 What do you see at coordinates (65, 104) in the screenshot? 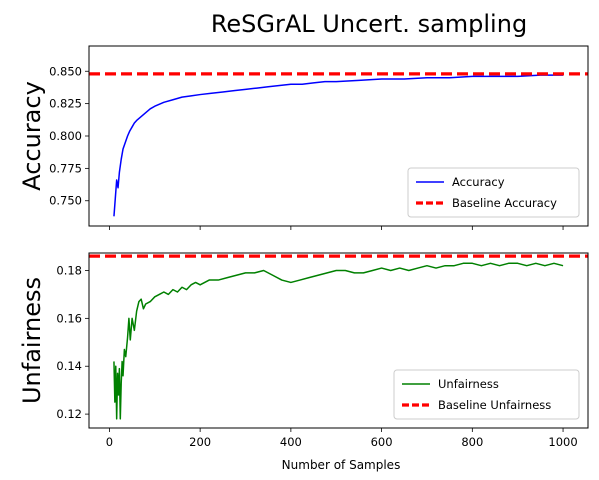
I see `y-tick-label: 0.825` at bounding box center [65, 104].